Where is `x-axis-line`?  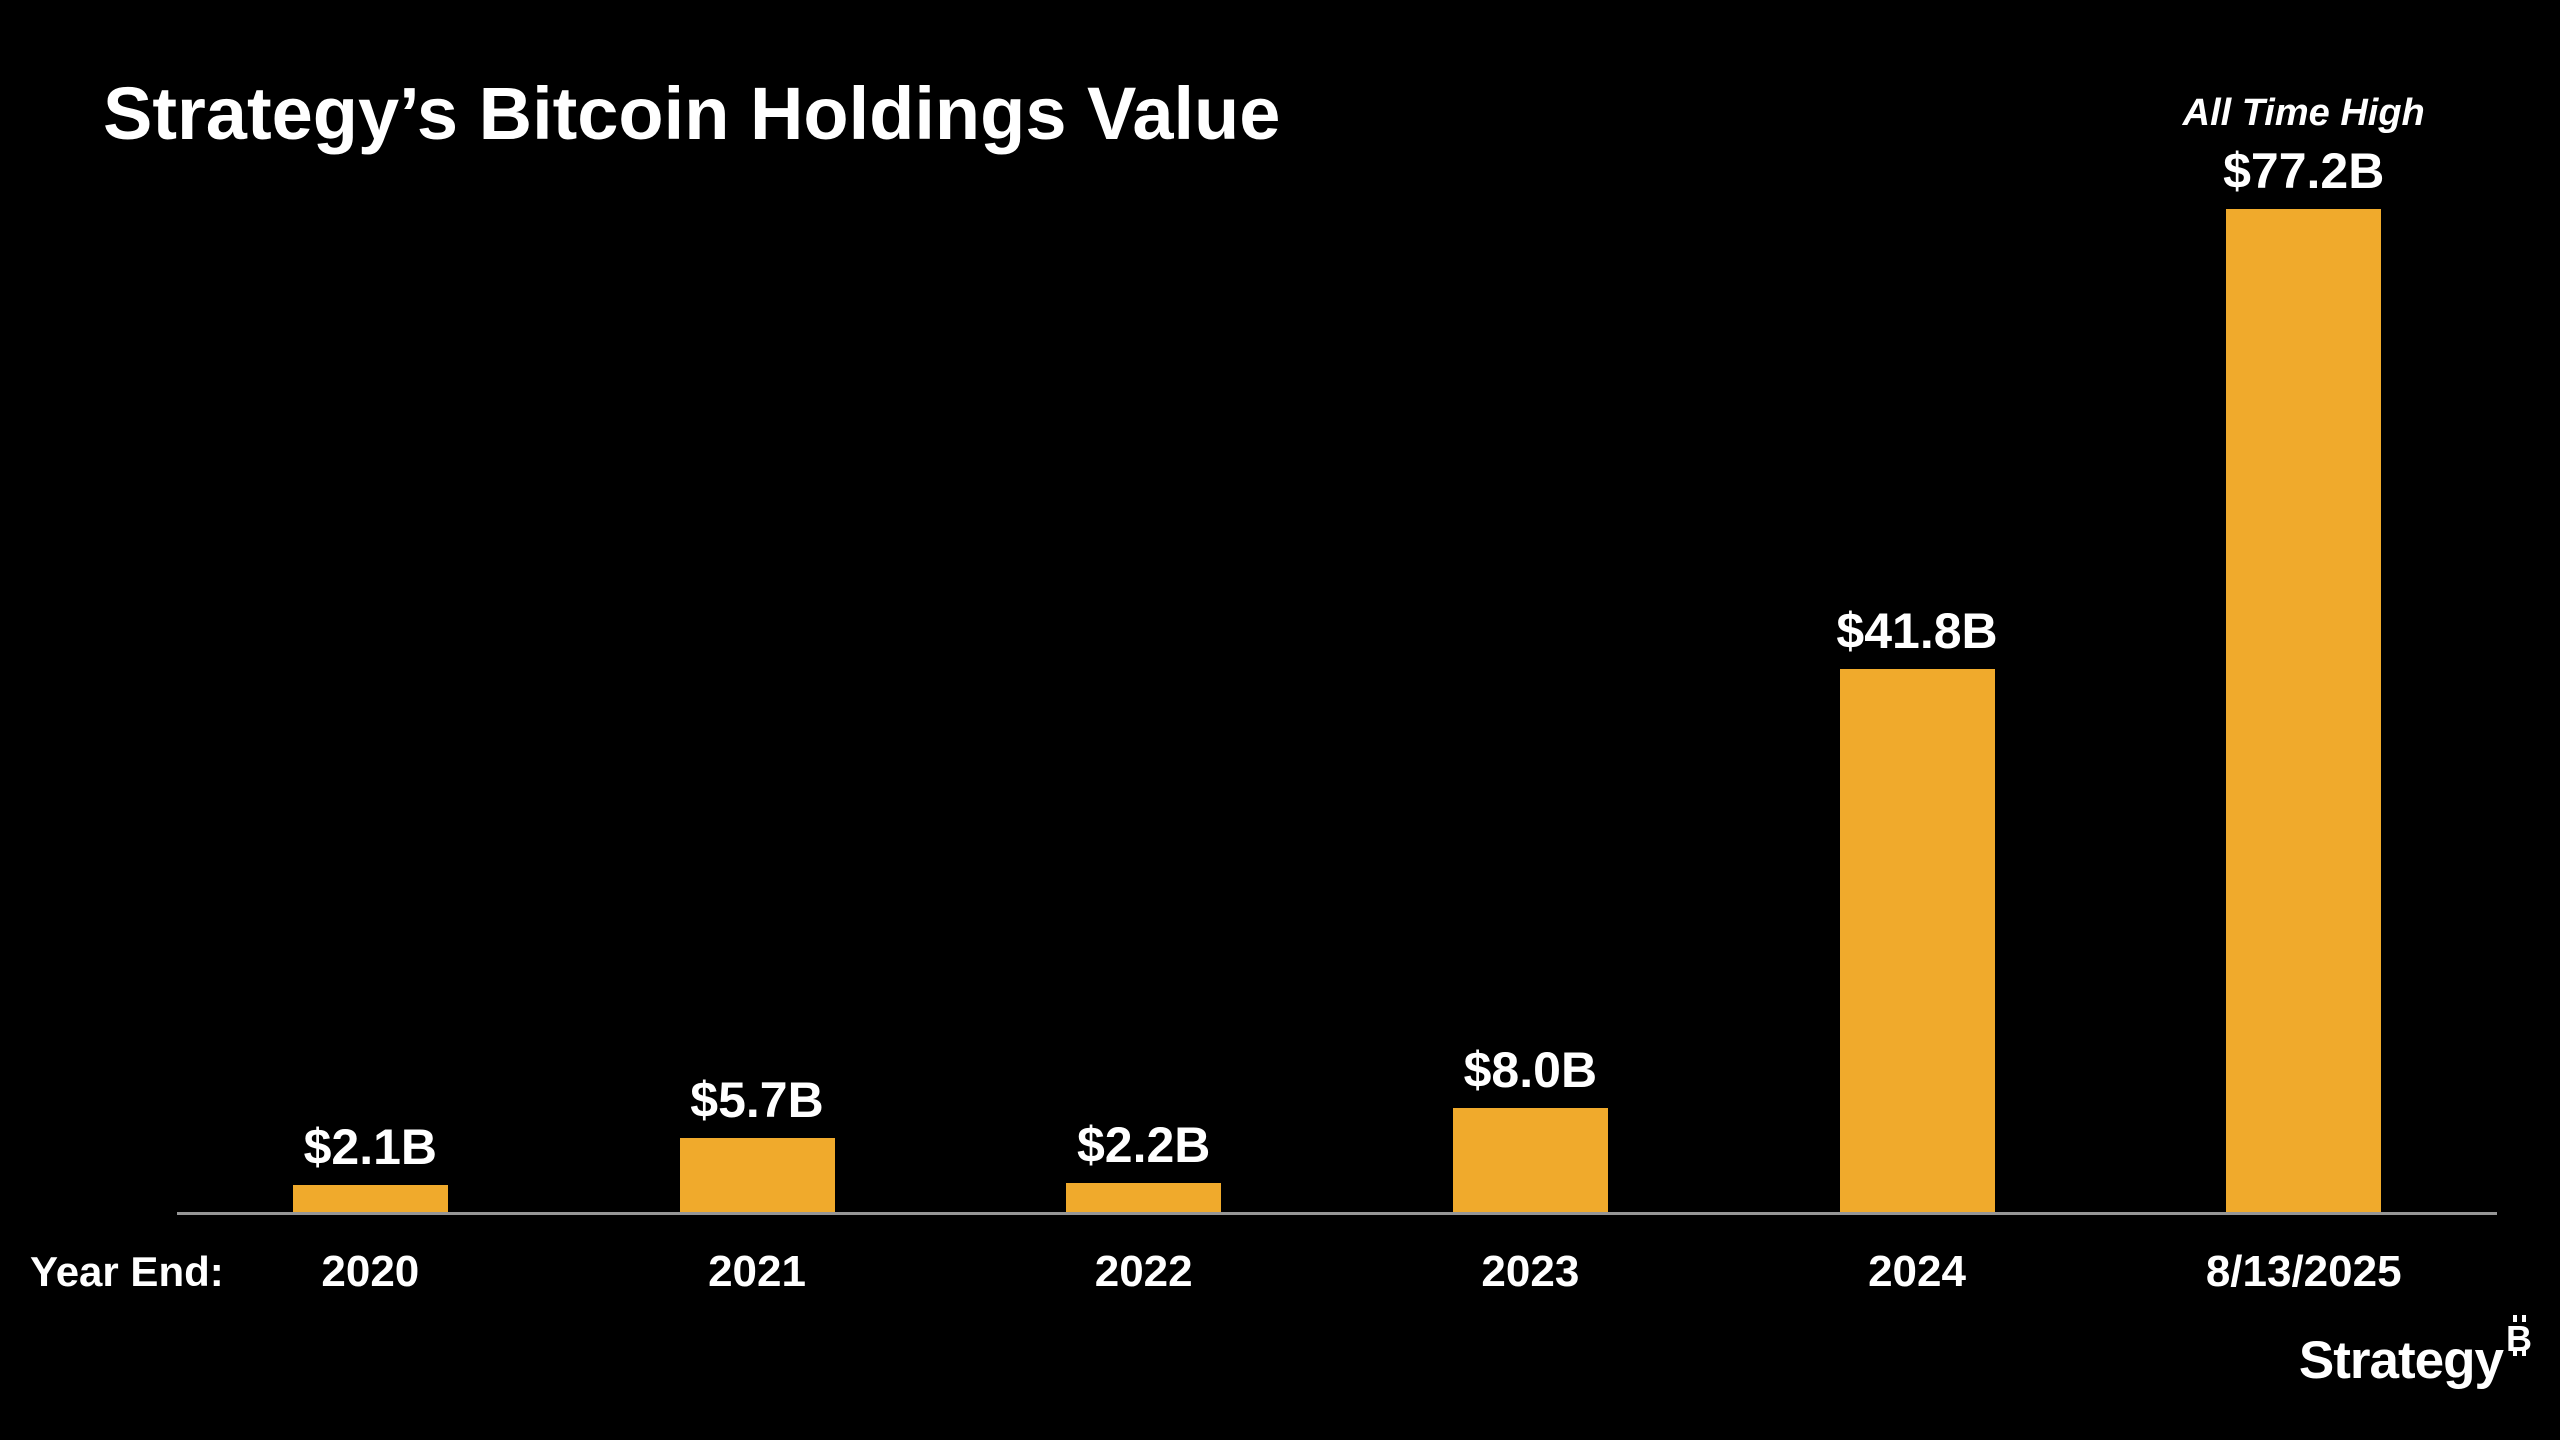 x-axis-line is located at coordinates (1337, 1213).